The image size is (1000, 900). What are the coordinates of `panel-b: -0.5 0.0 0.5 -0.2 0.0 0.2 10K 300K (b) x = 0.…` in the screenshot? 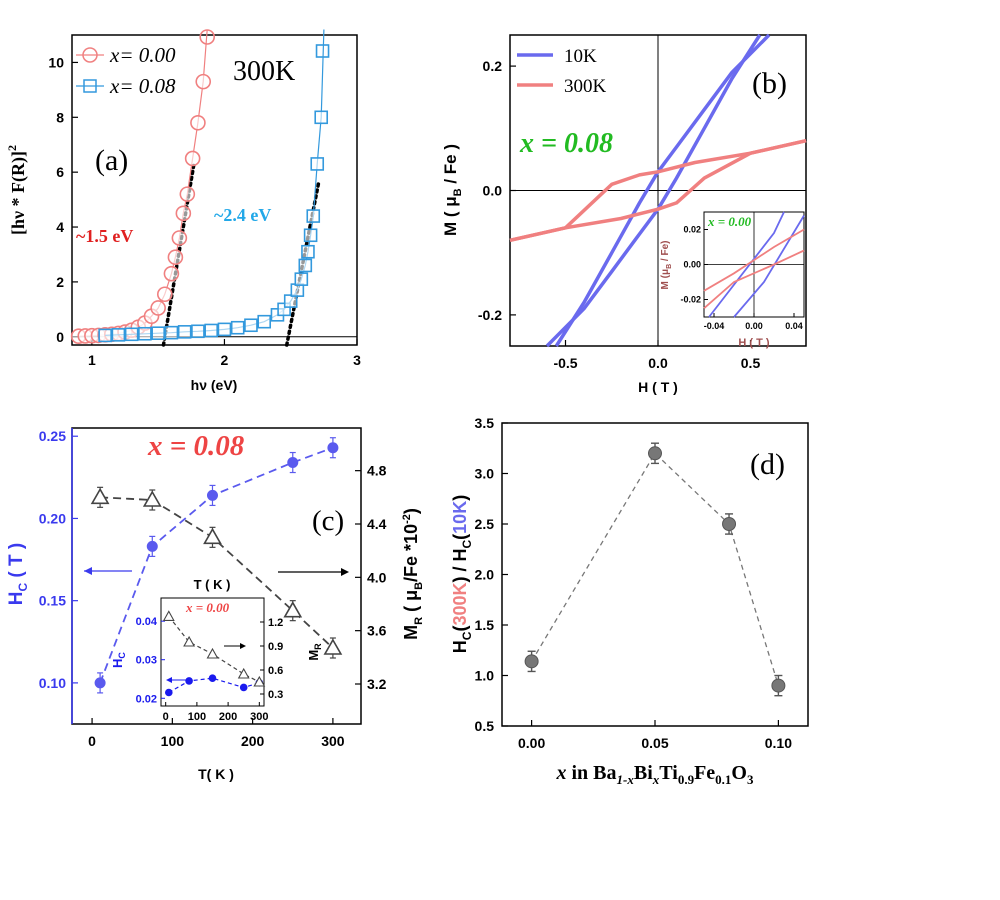 It's located at (624, 214).